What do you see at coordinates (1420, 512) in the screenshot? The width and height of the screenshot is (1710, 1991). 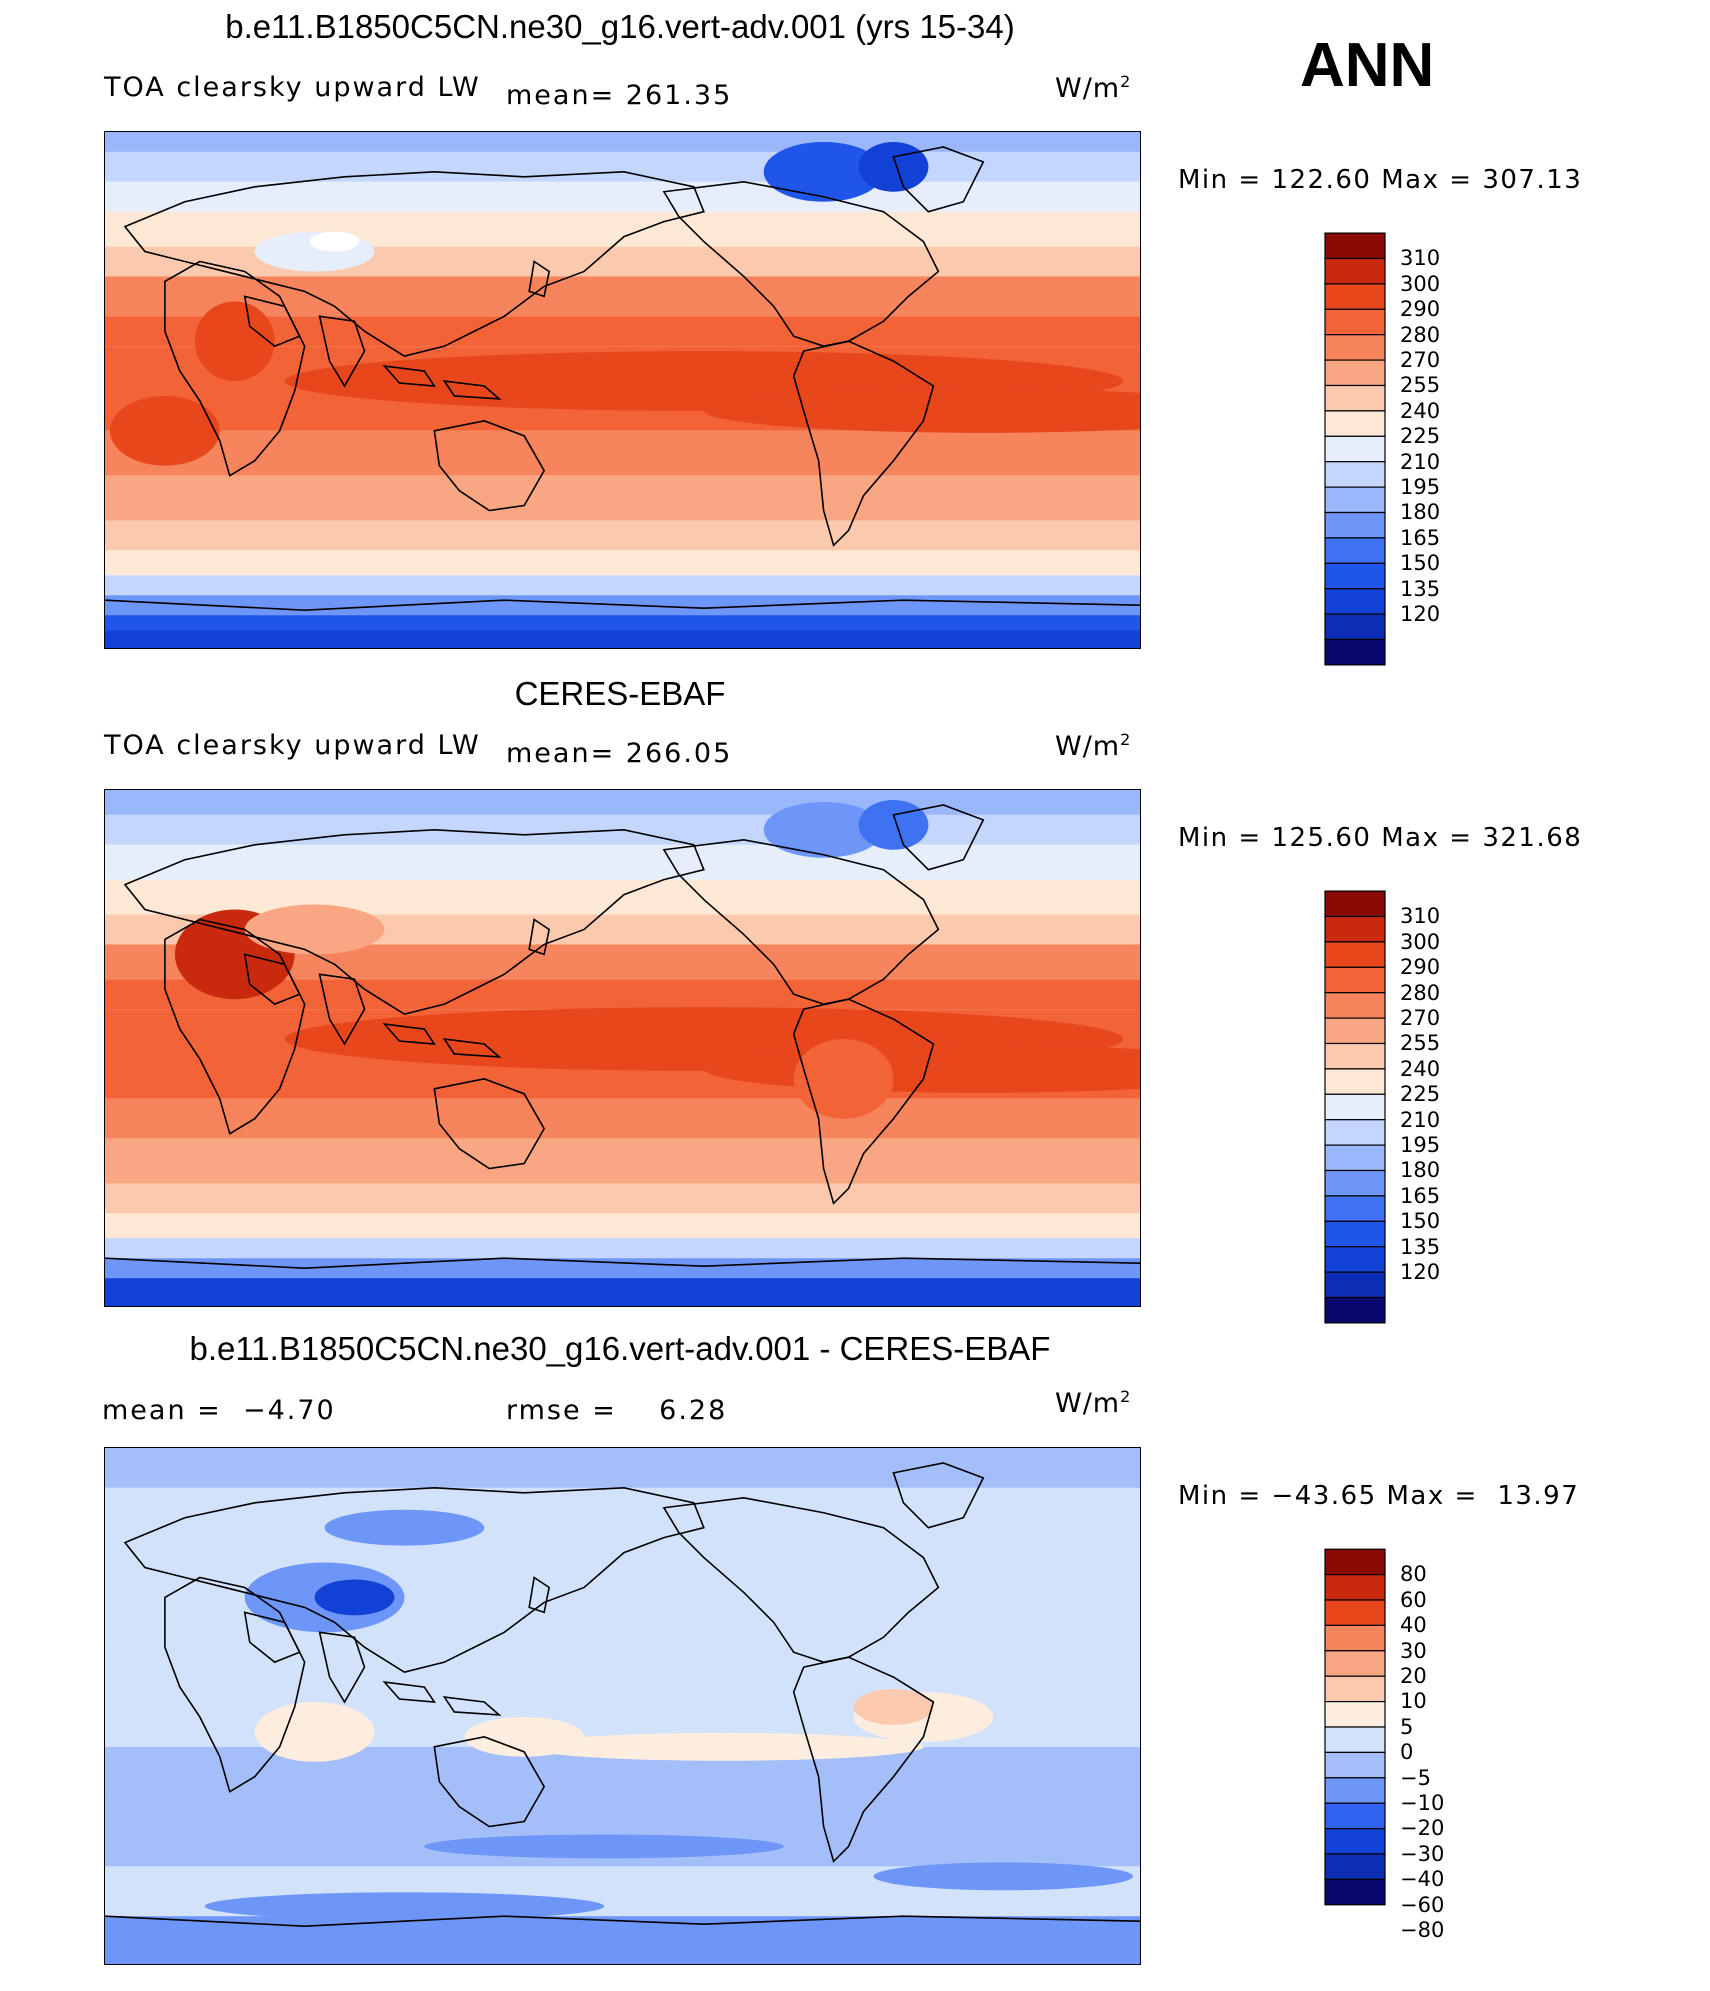 I see `panel1-colorbar-tick-label: 180` at bounding box center [1420, 512].